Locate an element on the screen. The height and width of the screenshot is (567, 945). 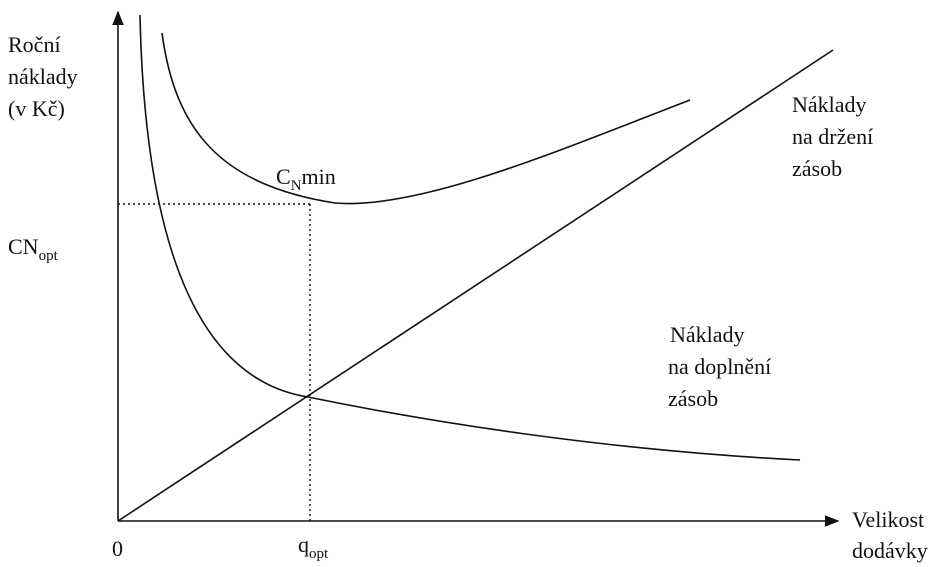
y-axis-label-line: náklady is located at coordinates (43, 76).